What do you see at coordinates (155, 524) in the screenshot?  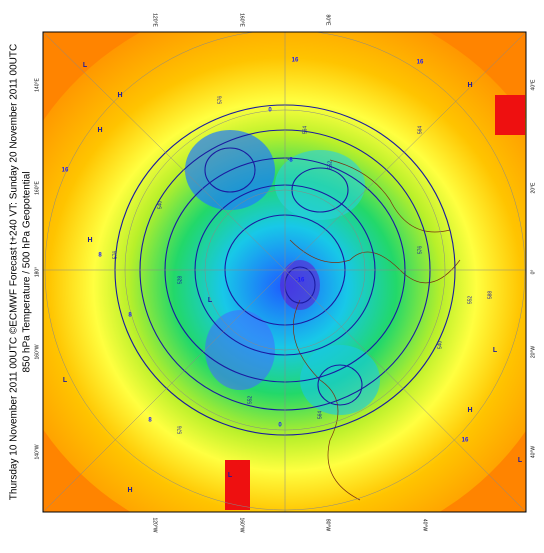 I see `frame-label: 120°W` at bounding box center [155, 524].